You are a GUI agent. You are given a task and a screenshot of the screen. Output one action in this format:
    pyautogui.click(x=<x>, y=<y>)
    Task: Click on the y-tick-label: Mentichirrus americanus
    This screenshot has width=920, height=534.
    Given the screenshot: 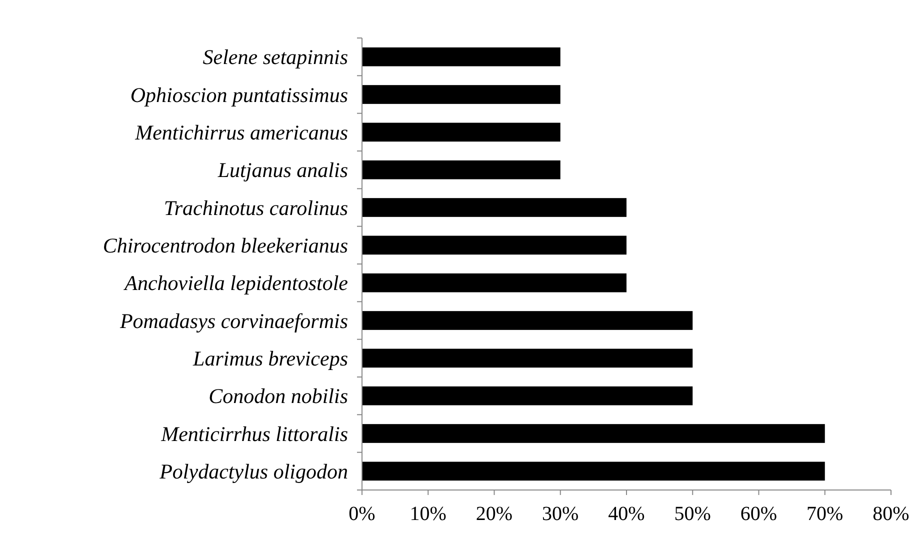 What is the action you would take?
    pyautogui.click(x=241, y=132)
    